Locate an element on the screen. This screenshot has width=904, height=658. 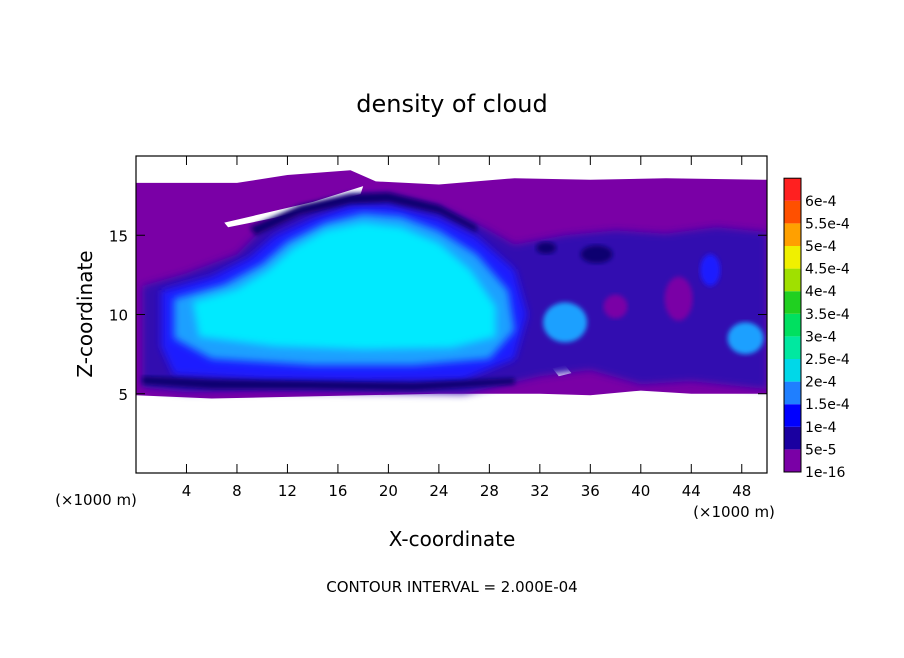
colorbar-label: 3e-4 is located at coordinates (821, 337).